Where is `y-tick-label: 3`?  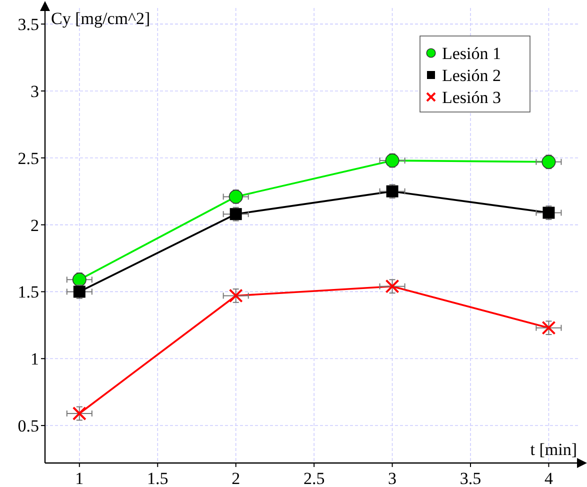
y-tick-label: 3 is located at coordinates (34, 91).